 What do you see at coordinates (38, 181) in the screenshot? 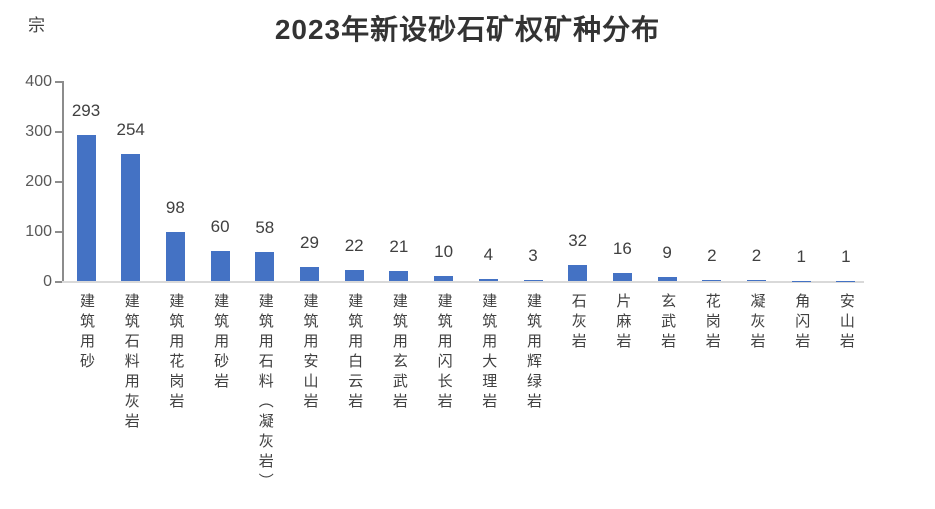
I see `y-tick-label: 200` at bounding box center [38, 181].